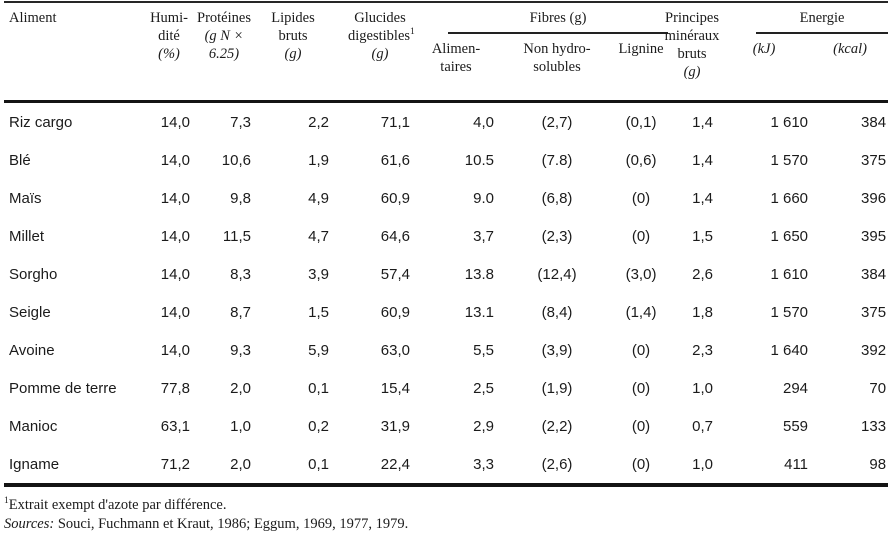 The height and width of the screenshot is (548, 890). What do you see at coordinates (789, 198) in the screenshot?
I see `cell-energie-kj: 1 660` at bounding box center [789, 198].